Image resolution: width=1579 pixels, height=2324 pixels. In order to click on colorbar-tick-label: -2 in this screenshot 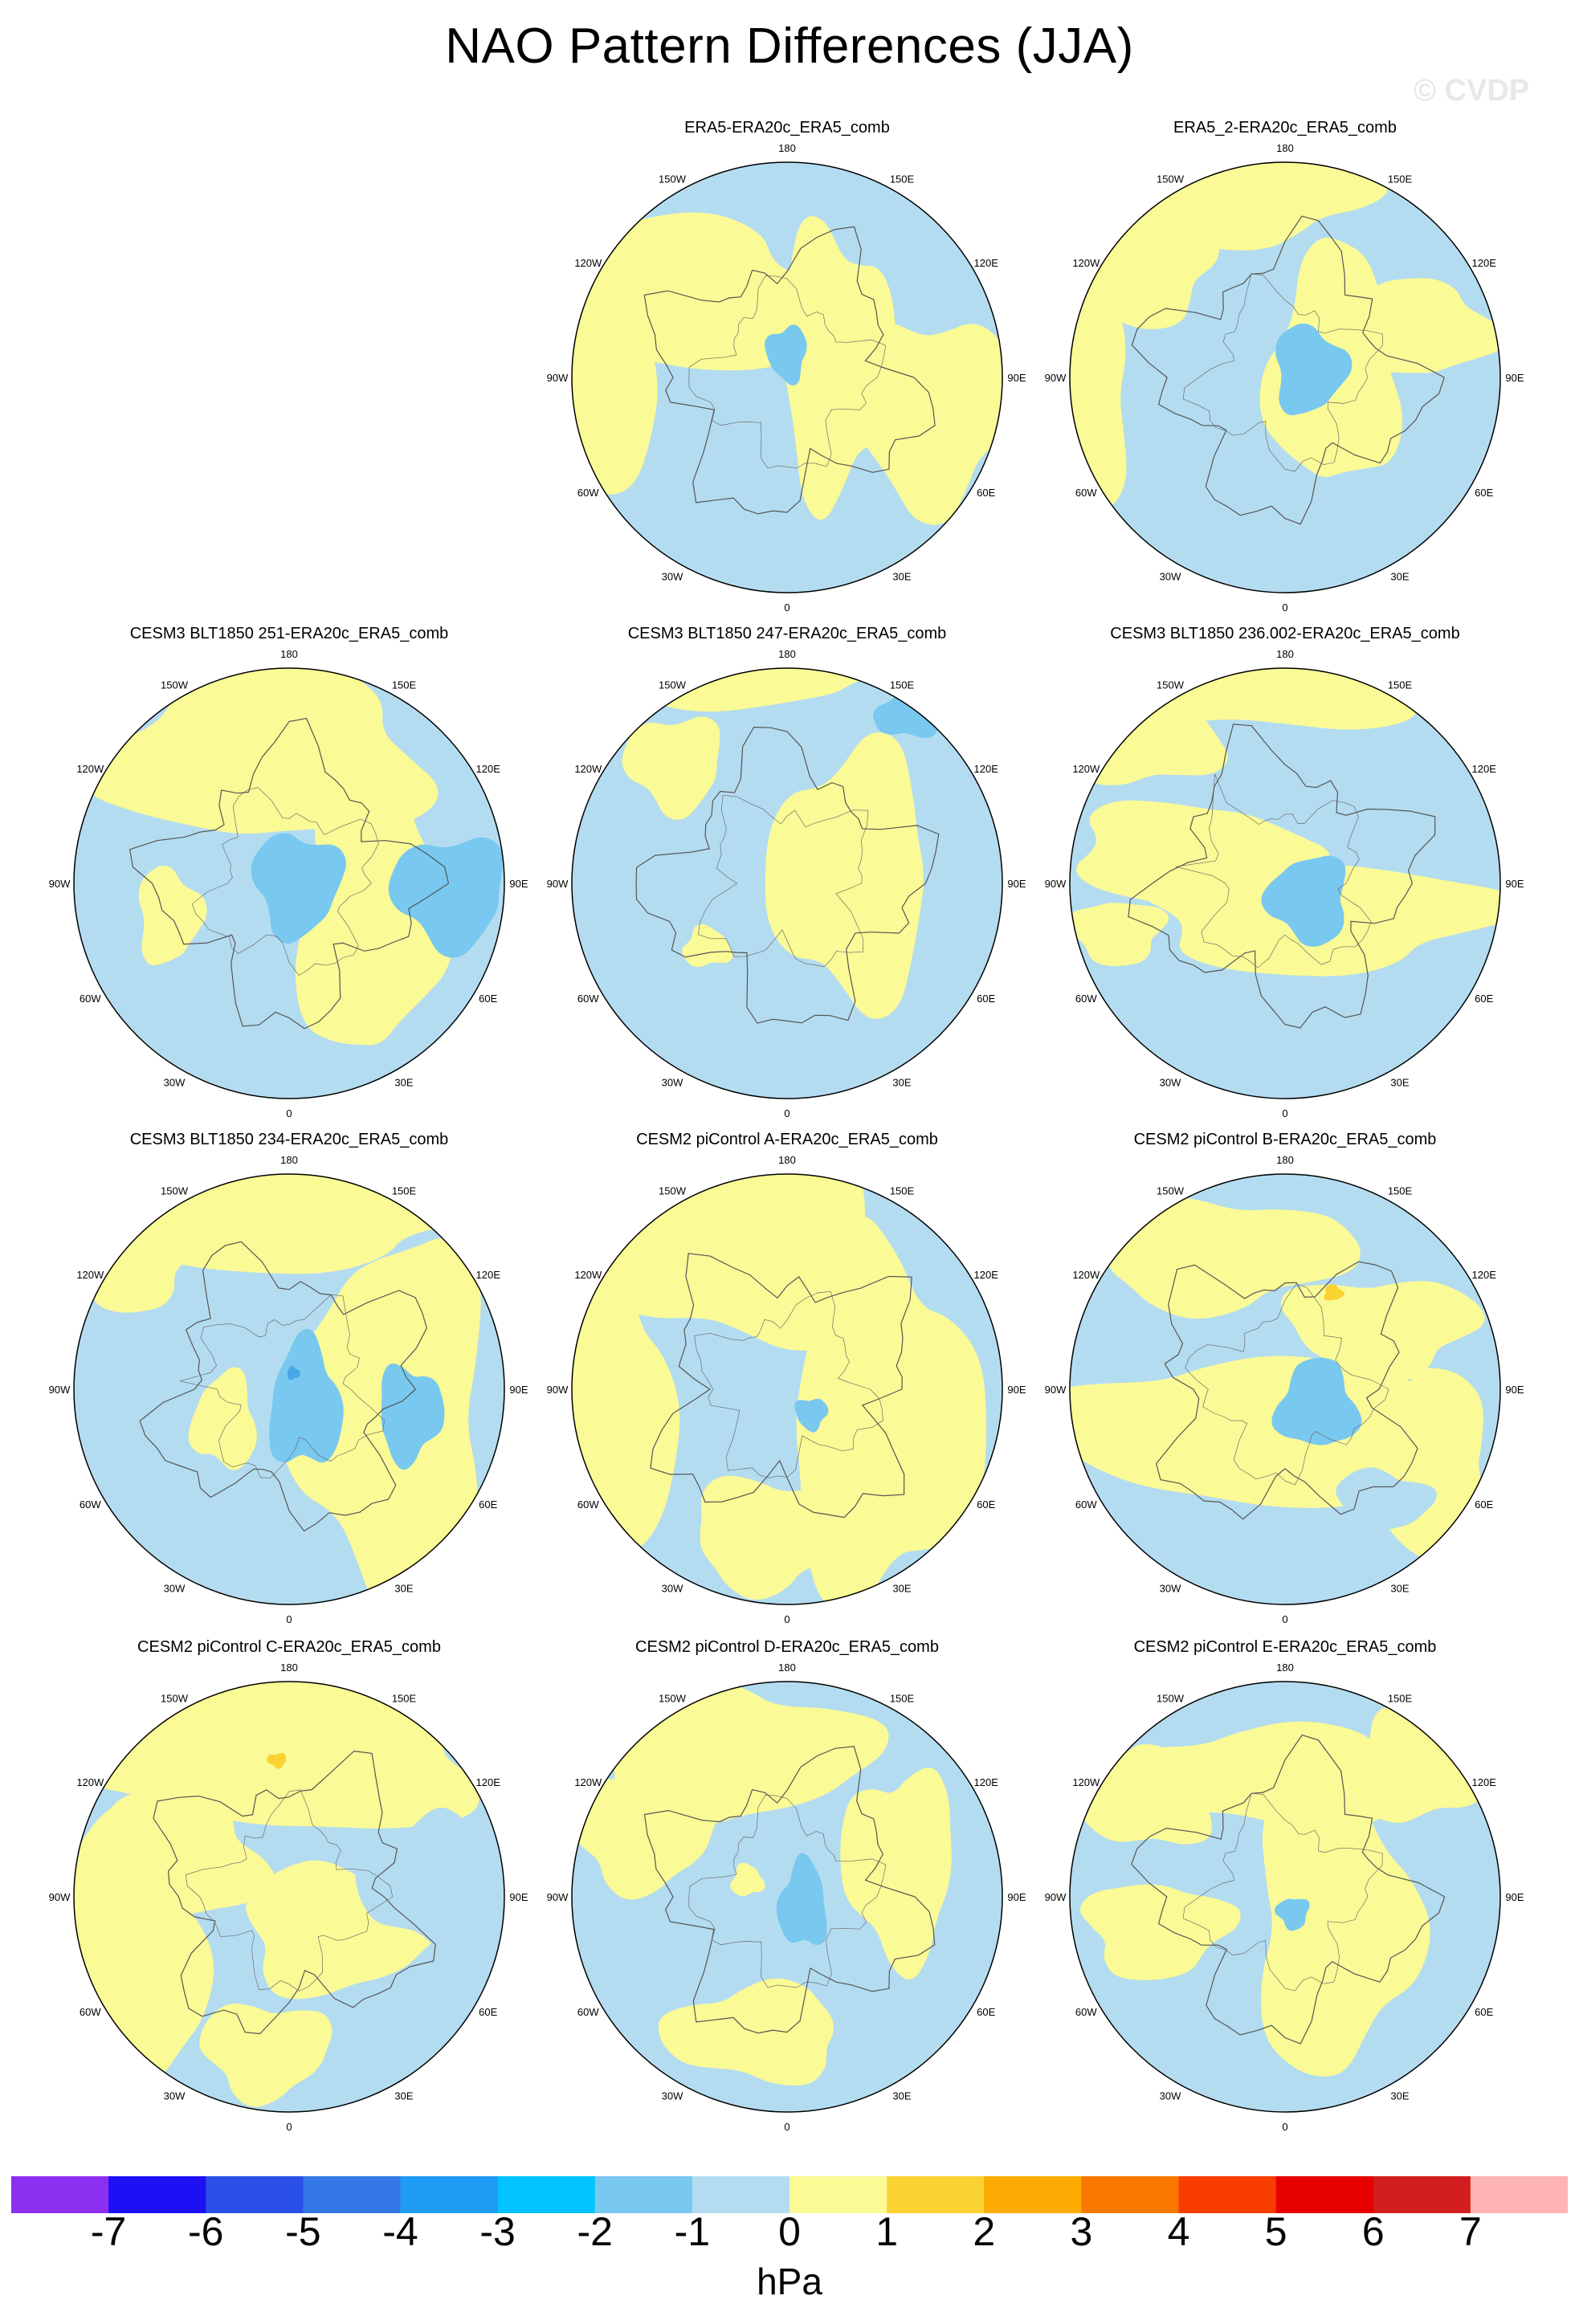, I will do `click(595, 2231)`.